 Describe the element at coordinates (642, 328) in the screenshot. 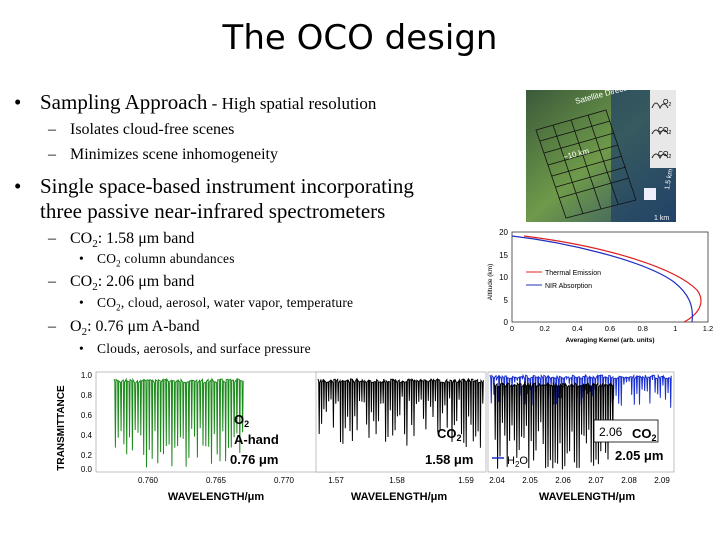

I see `kernel-xtick: 0.8` at that location.